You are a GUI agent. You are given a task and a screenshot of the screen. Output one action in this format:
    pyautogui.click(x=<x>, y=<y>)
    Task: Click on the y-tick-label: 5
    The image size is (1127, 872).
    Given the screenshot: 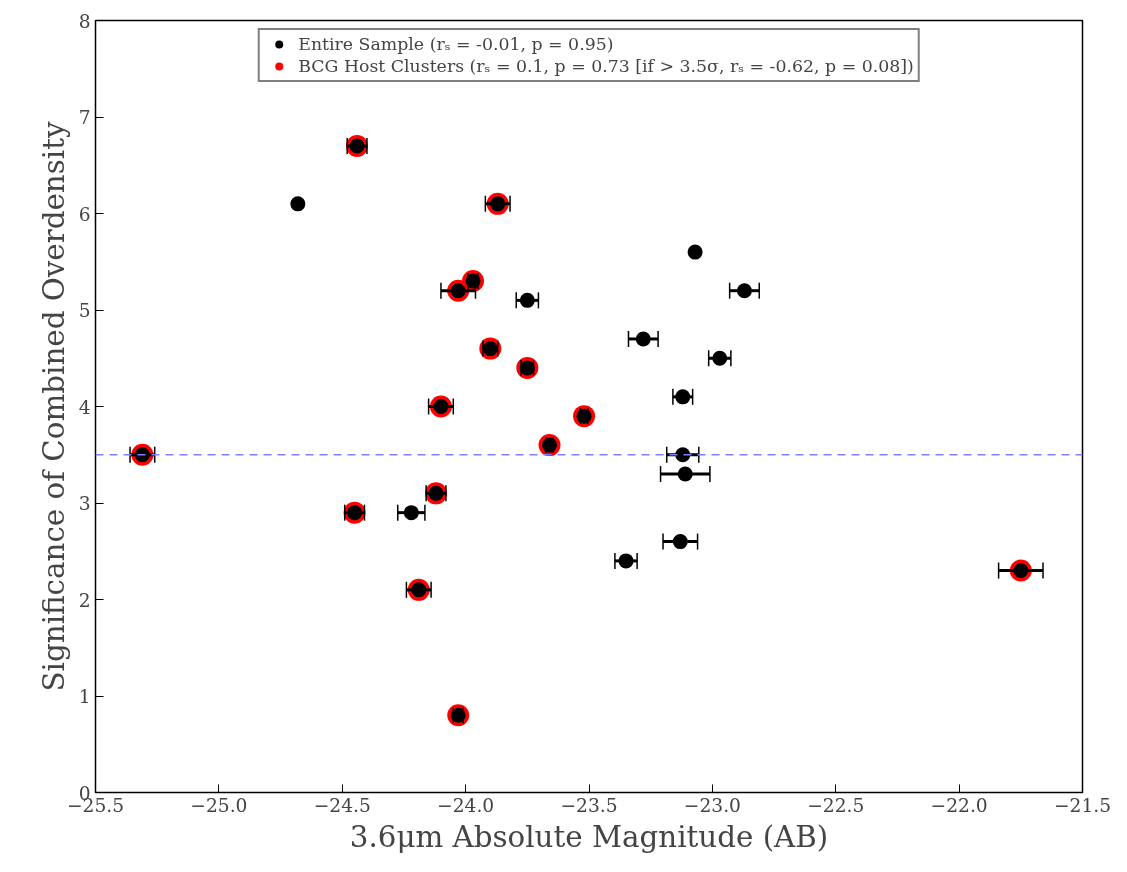 What is the action you would take?
    pyautogui.click(x=84, y=310)
    